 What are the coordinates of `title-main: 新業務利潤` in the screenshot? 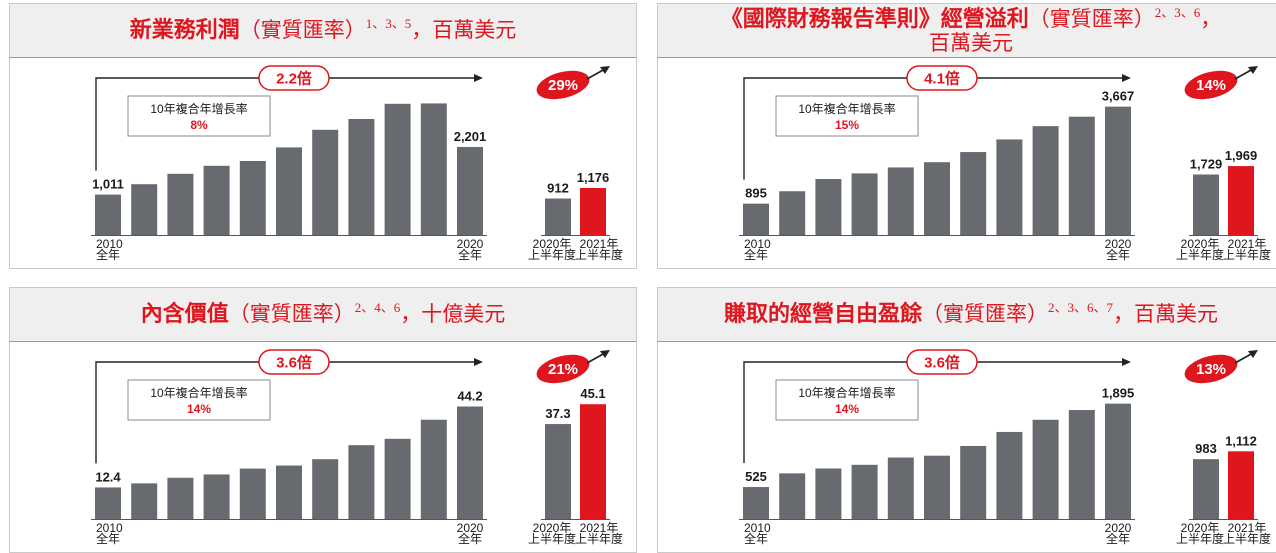 It's located at (185, 29).